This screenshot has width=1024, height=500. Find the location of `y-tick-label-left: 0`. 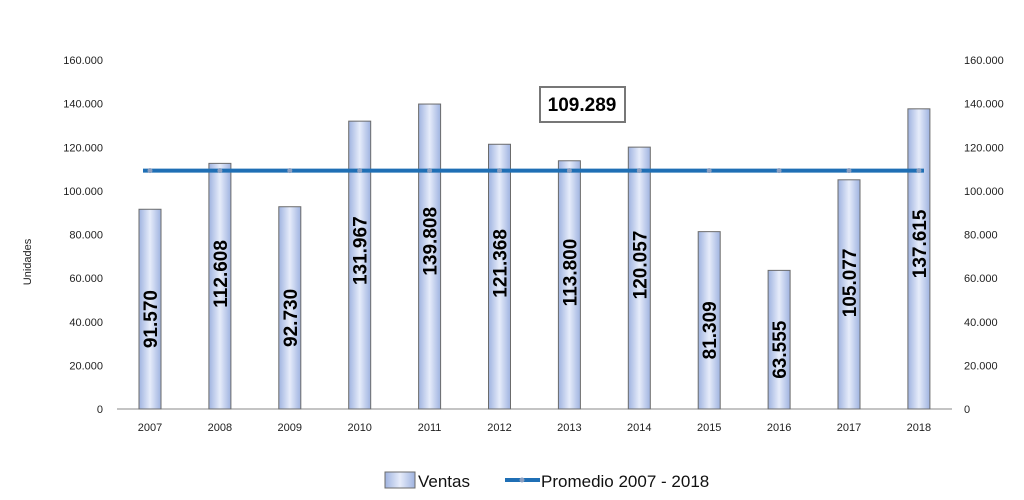

y-tick-label-left: 0 is located at coordinates (100, 410).